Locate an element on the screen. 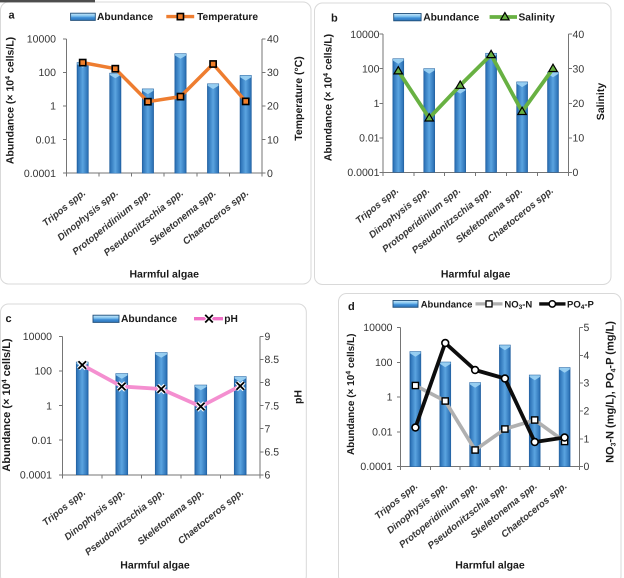 This screenshot has width=624, height=578. svg-text: 6.5 is located at coordinates (272, 452).